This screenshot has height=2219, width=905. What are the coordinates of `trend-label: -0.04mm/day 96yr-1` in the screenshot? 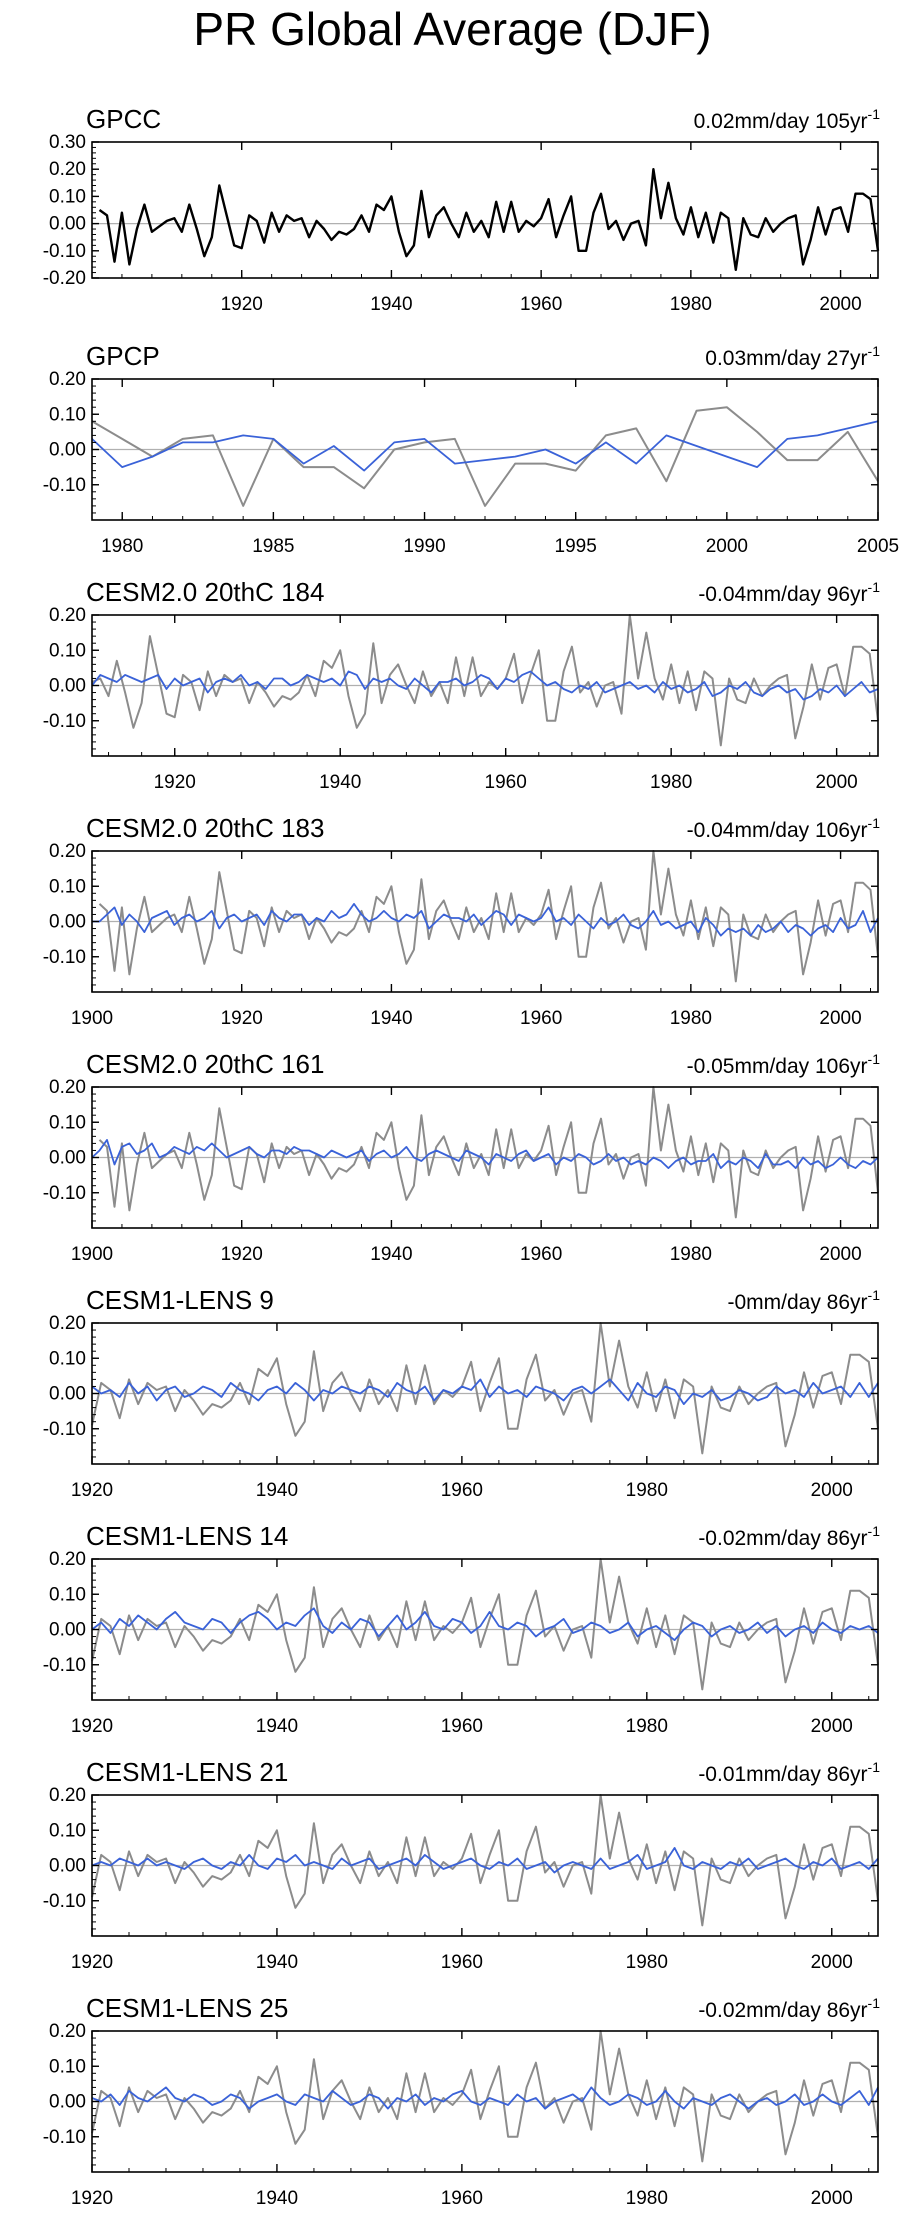 It's located at (789, 592).